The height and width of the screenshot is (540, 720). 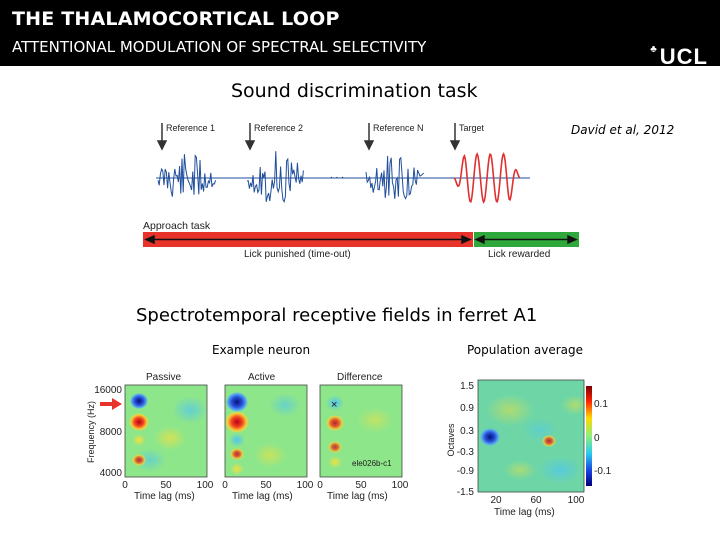 What do you see at coordinates (467, 431) in the screenshot?
I see `svg-text: 0.3` at bounding box center [467, 431].